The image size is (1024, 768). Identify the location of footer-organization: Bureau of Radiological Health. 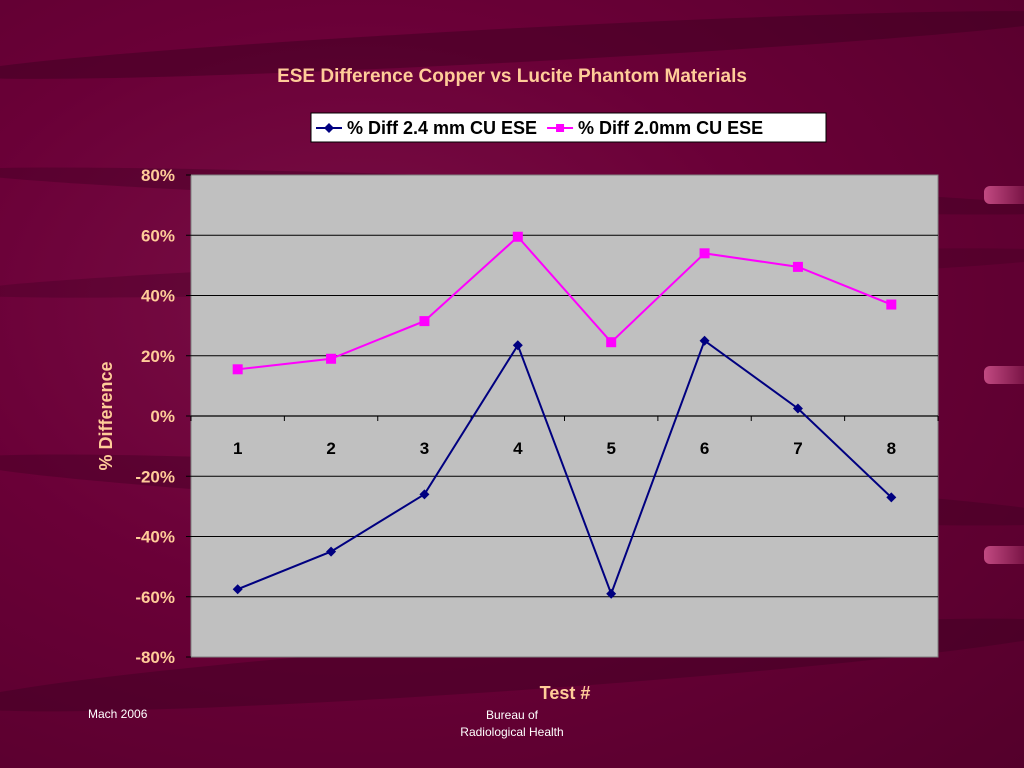
(512, 724).